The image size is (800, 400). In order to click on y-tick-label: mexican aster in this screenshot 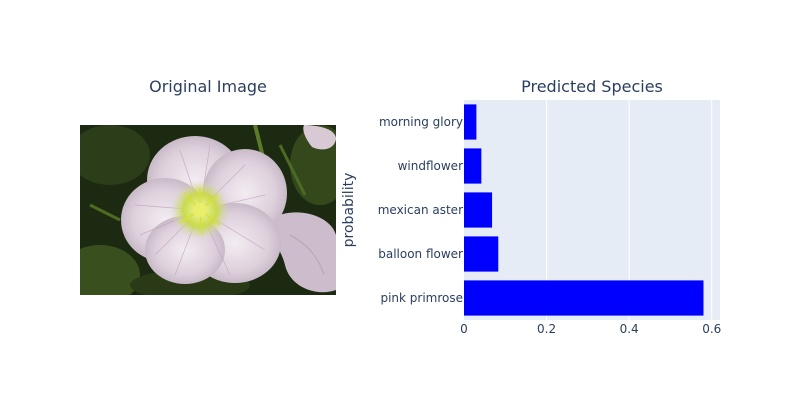, I will do `click(420, 210)`.